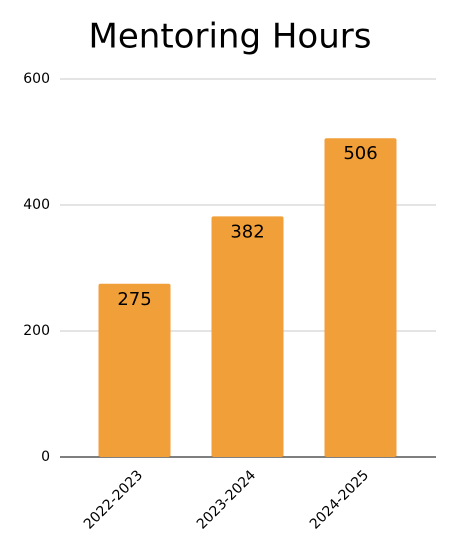  What do you see at coordinates (36, 331) in the screenshot?
I see `y-tick-label: 200` at bounding box center [36, 331].